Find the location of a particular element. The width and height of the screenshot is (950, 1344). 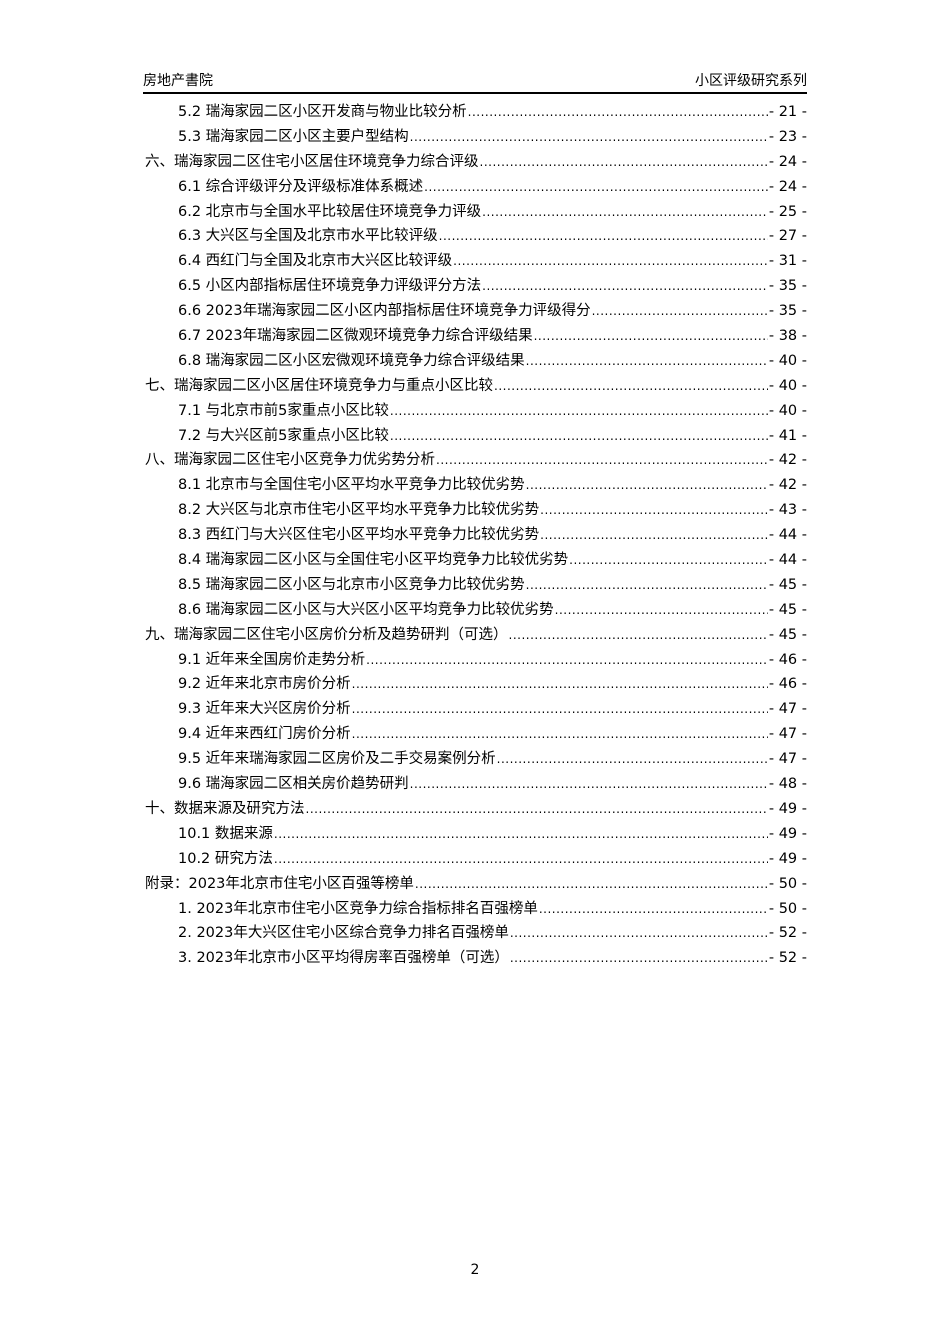

toc-entry-title: 9.2 近年来北京市房价分析 is located at coordinates (264, 684).